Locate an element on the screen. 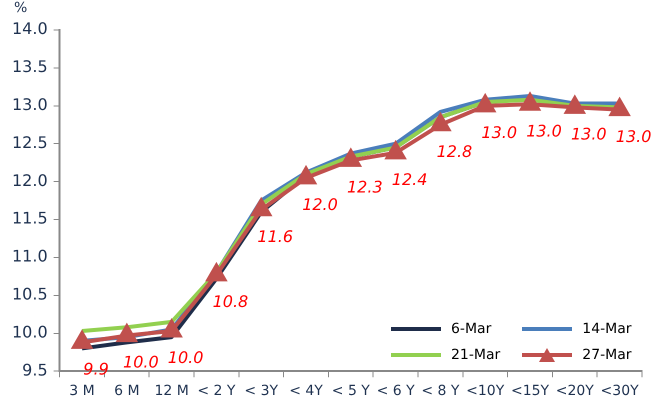 The image size is (656, 410). y-tick-label: 10.5 is located at coordinates (30, 294).